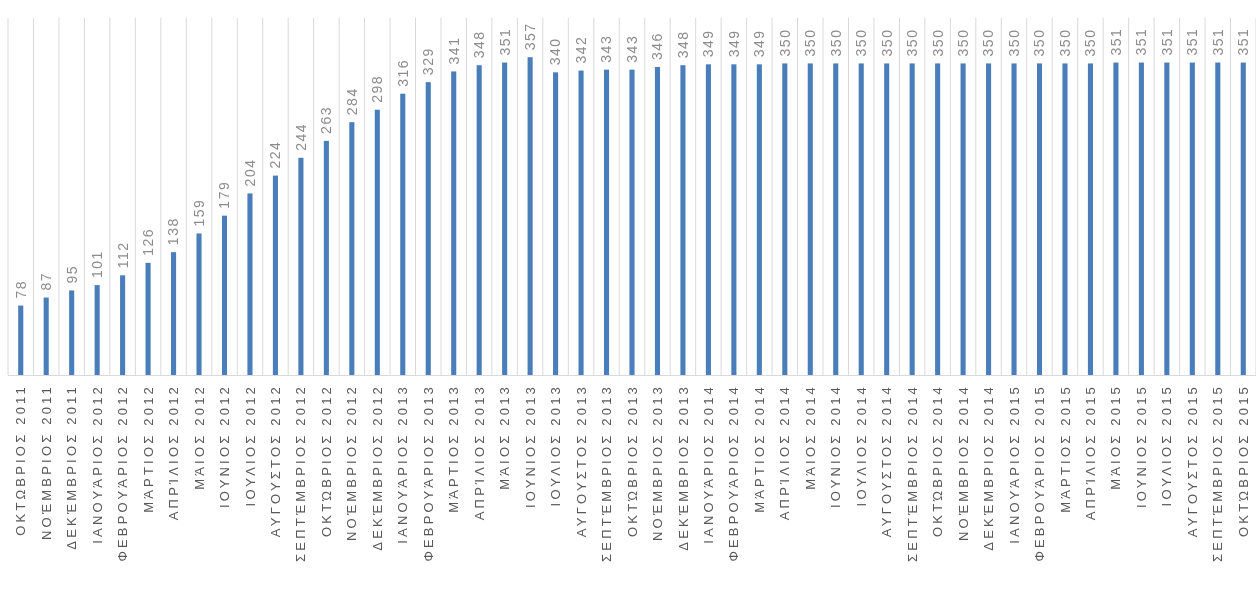 Image resolution: width=1256 pixels, height=615 pixels. Describe the element at coordinates (249, 172) in the screenshot. I see `data-label: 204` at that location.